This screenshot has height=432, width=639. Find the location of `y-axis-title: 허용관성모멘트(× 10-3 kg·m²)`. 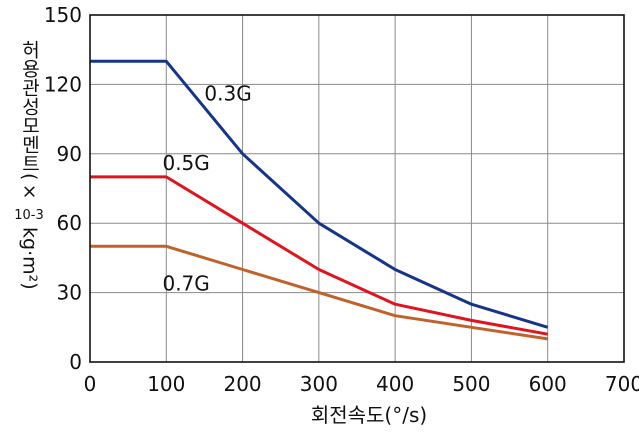

y-axis-title: 허용관성모멘트(× 10-3 kg·m²) is located at coordinates (29, 212).